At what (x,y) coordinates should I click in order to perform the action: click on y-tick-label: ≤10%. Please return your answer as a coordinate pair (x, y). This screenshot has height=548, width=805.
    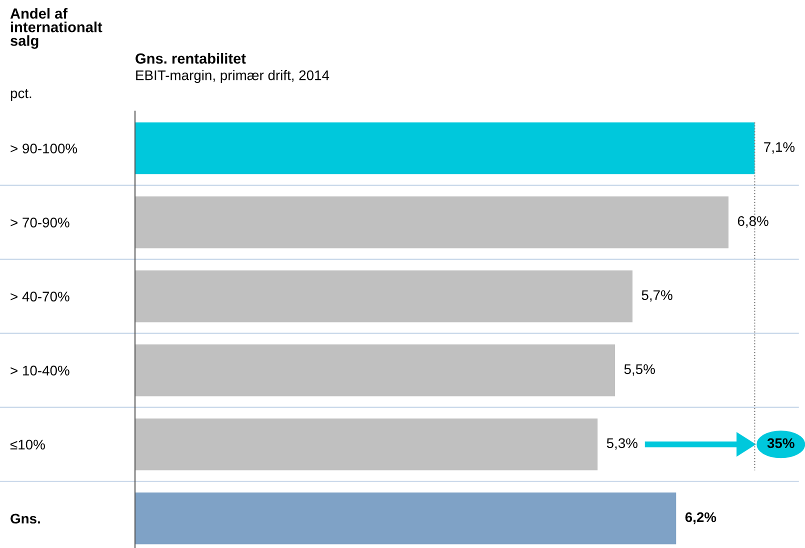
    Looking at the image, I should click on (27, 445).